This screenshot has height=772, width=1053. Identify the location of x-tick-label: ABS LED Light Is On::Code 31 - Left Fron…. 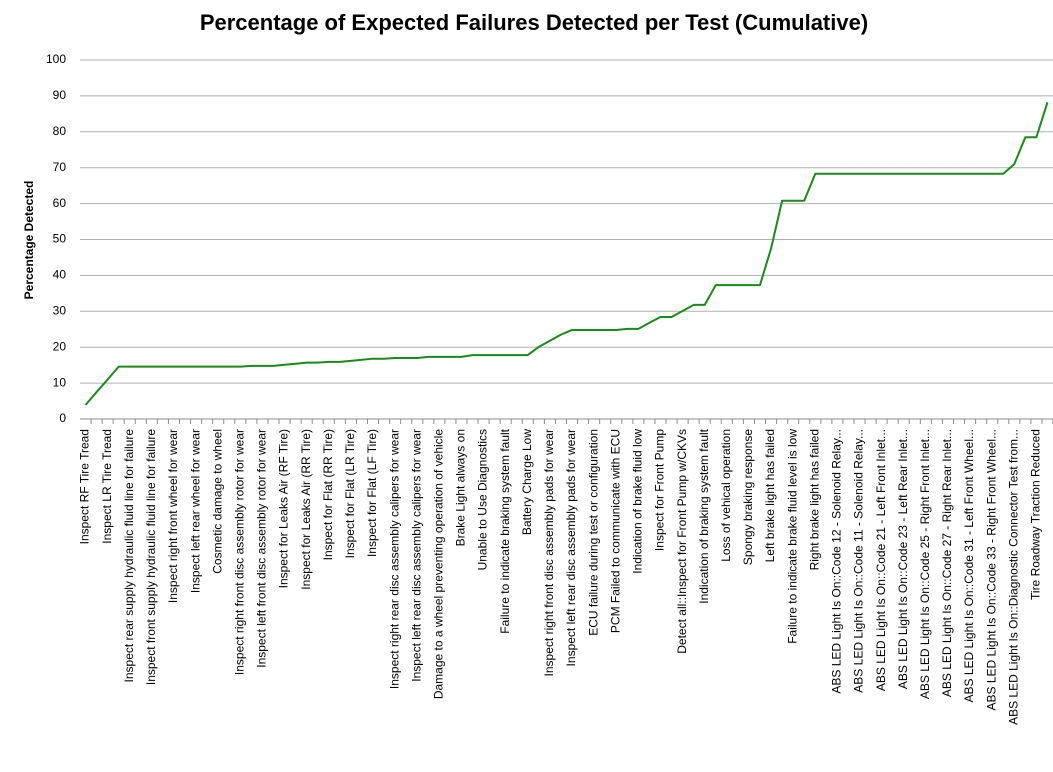
(969, 565).